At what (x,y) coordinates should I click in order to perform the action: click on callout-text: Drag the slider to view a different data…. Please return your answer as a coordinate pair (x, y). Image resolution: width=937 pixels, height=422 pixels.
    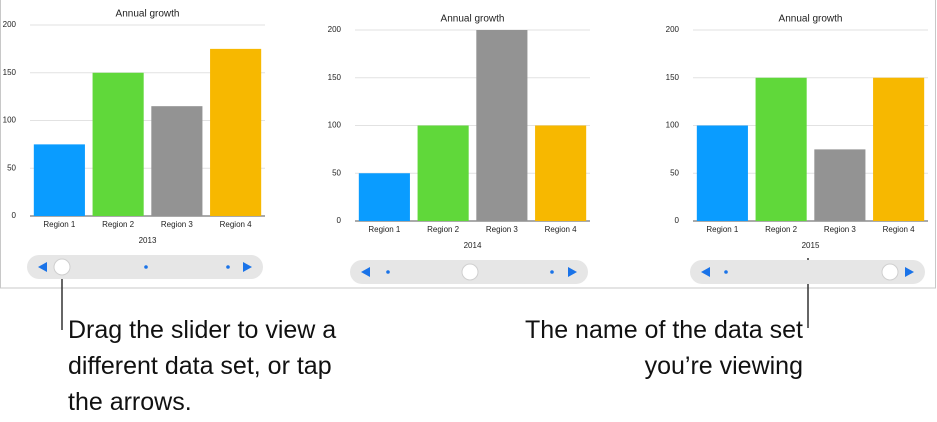
    Looking at the image, I should click on (202, 366).